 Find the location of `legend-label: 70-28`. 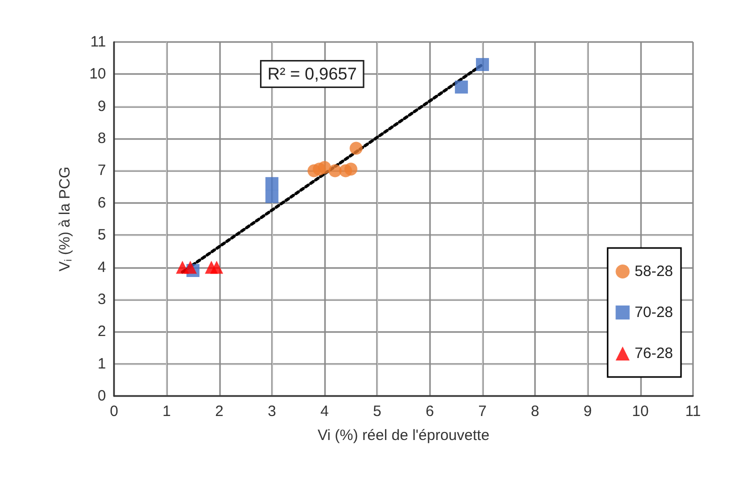

legend-label: 70-28 is located at coordinates (654, 312).